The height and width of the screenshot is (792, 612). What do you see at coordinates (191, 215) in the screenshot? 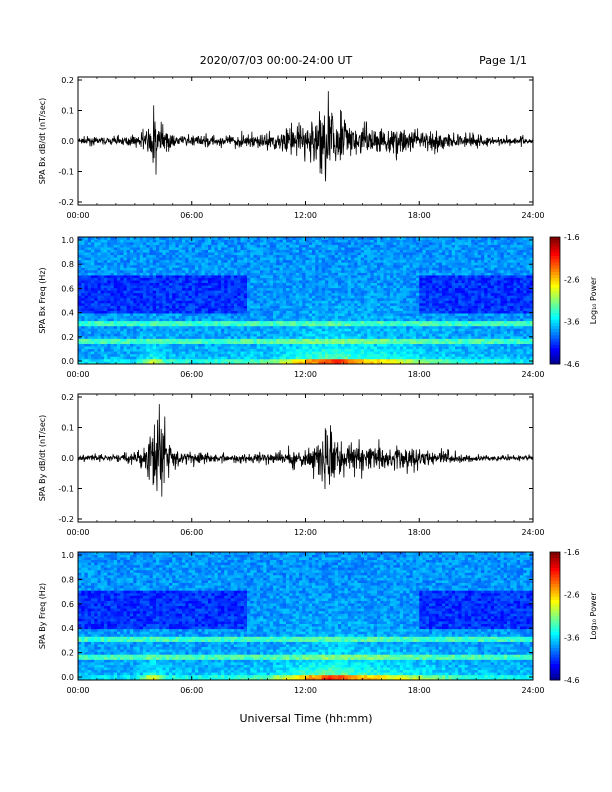
I see `x-tick-label-0: 06:00` at bounding box center [191, 215].